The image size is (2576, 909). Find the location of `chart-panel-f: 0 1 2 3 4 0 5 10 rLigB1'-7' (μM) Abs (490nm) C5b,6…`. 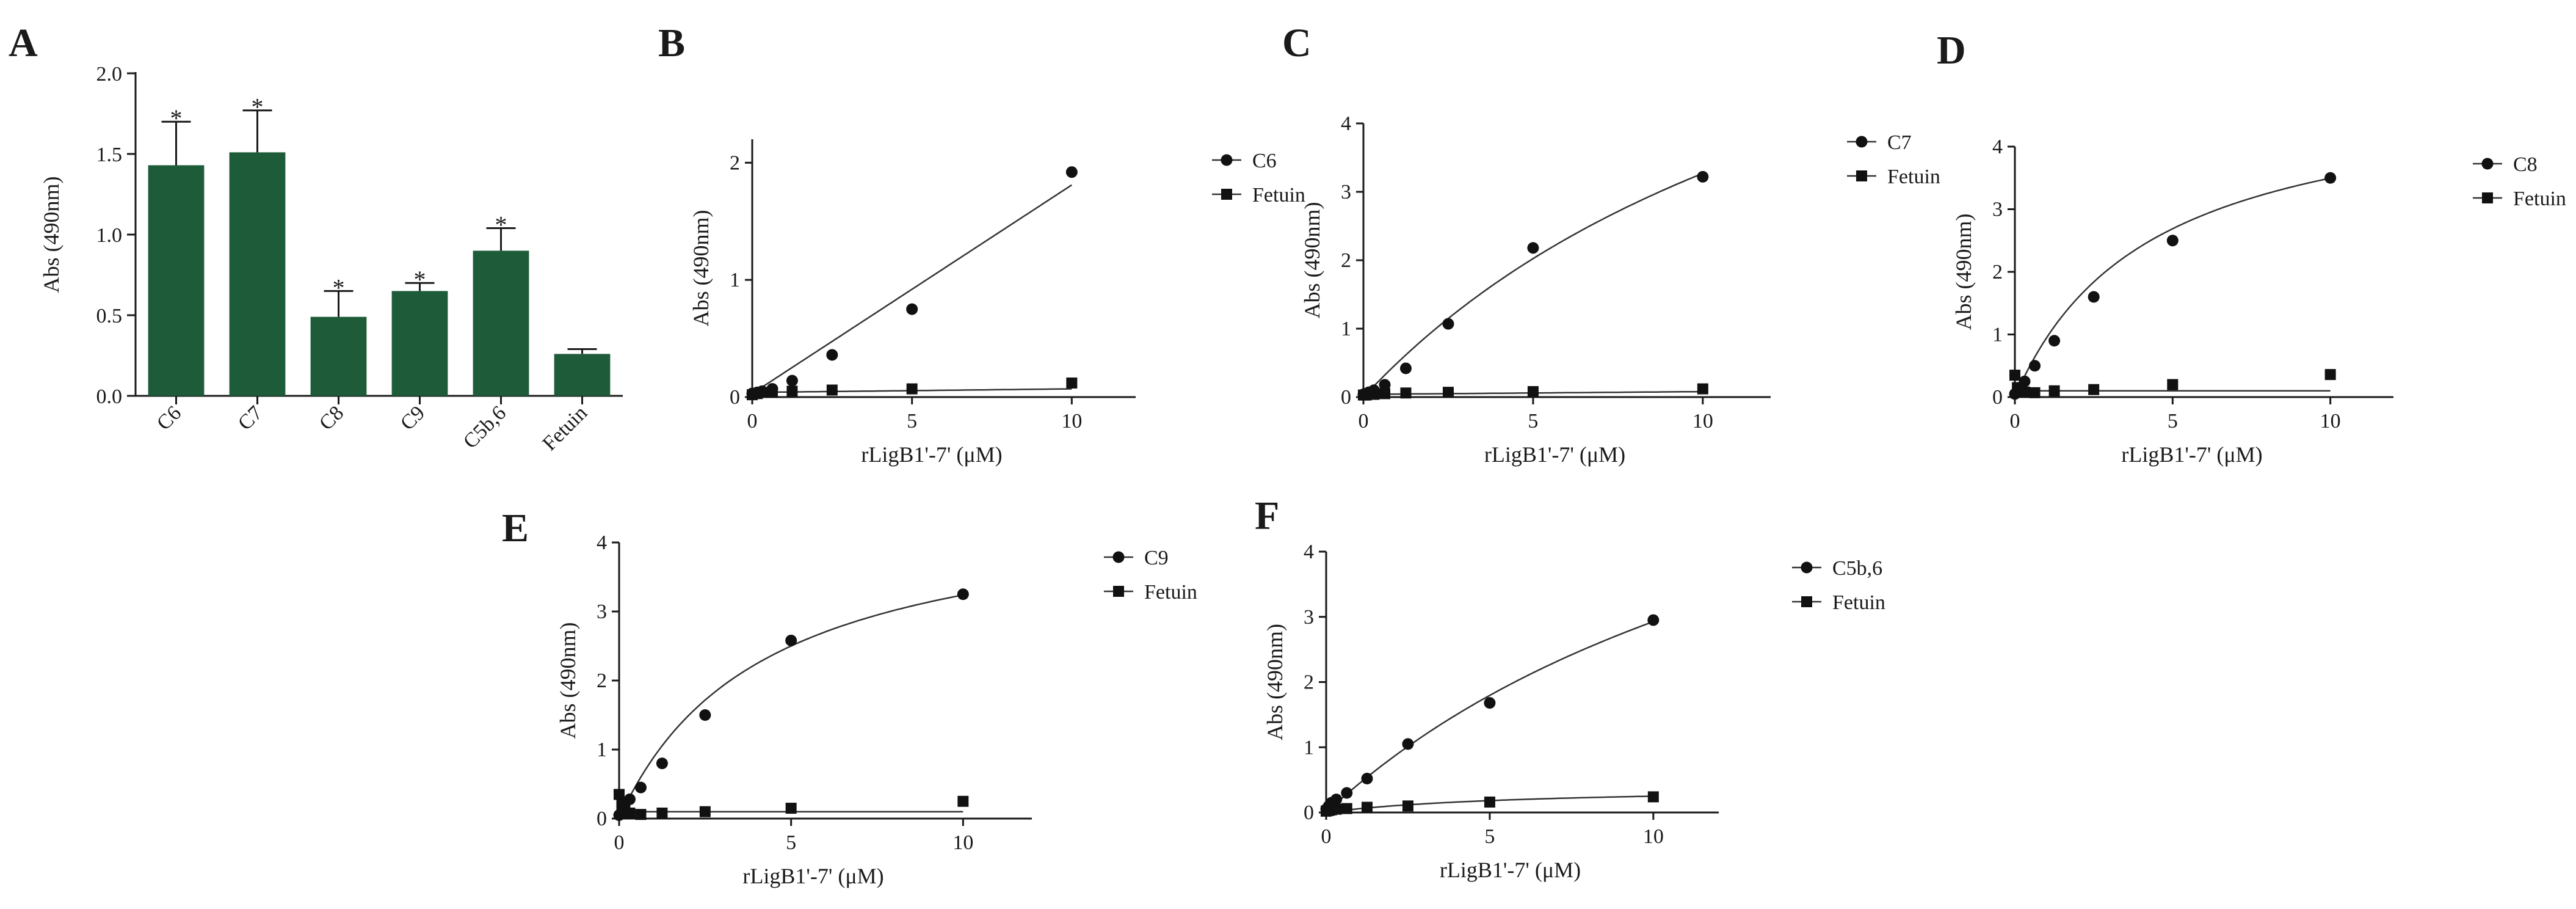

chart-panel-f: 0 1 2 3 4 0 5 10 rLigB1'-7' (μM) Abs (490nm) C5b,6… is located at coordinates (1574, 711).